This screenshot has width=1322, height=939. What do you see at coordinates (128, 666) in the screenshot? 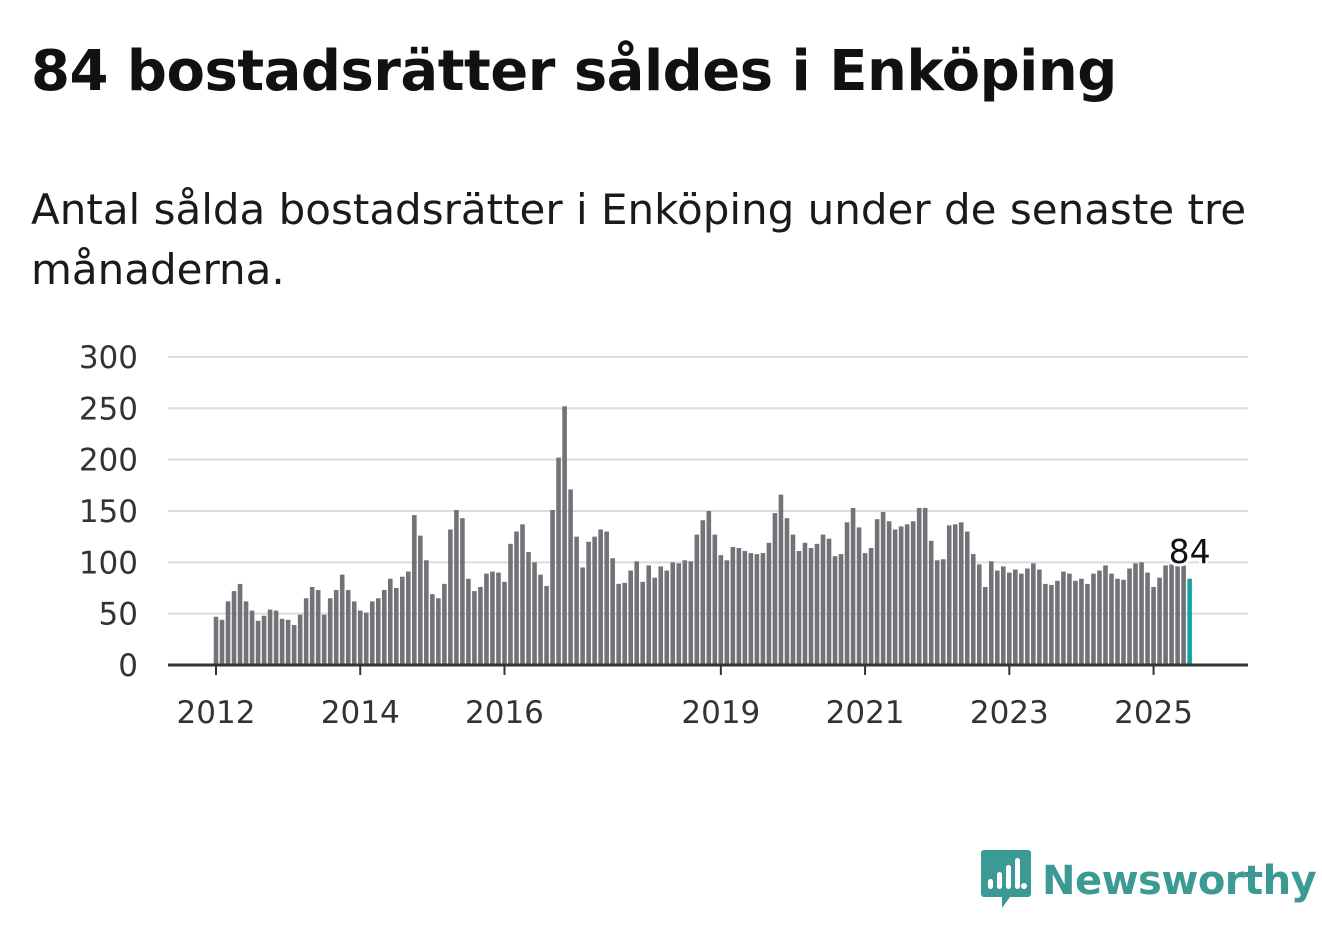
I see `y-tick-label: 0` at bounding box center [128, 666].